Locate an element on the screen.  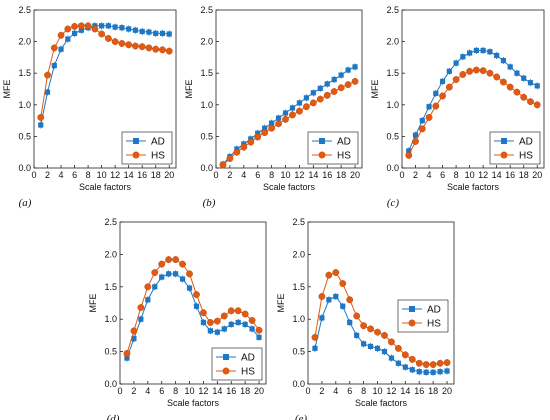
x-tick-label: 0 is located at coordinates (307, 391).